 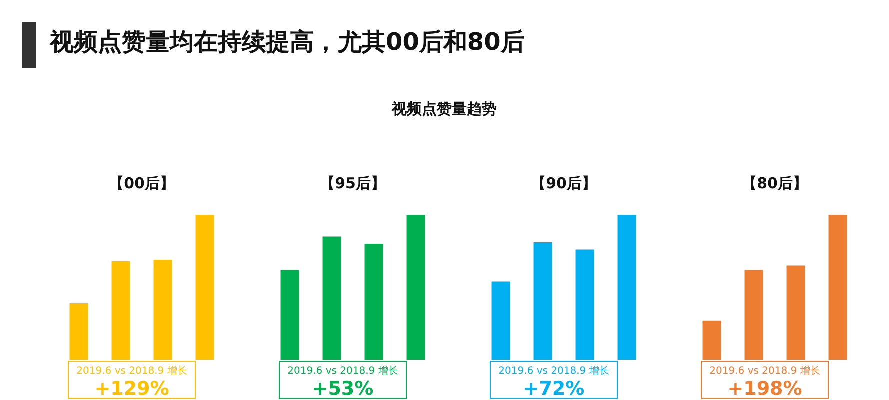 What do you see at coordinates (353, 183) in the screenshot?
I see `chart-title: 【95后】` at bounding box center [353, 183].